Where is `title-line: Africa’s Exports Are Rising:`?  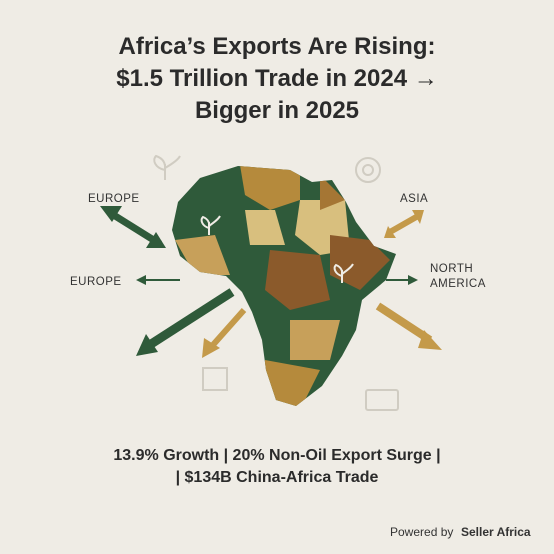
title-line: Africa’s Exports Are Rising: is located at coordinates (277, 46).